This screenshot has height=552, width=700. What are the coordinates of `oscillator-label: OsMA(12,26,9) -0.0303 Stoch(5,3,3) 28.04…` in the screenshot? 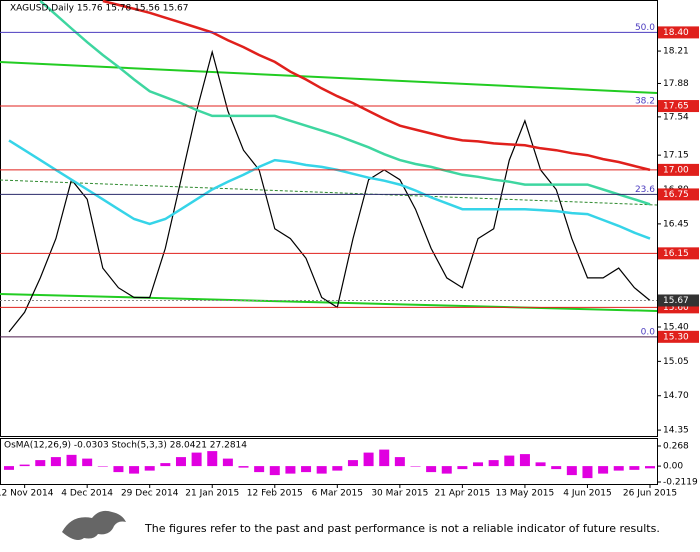 It's located at (125, 446).